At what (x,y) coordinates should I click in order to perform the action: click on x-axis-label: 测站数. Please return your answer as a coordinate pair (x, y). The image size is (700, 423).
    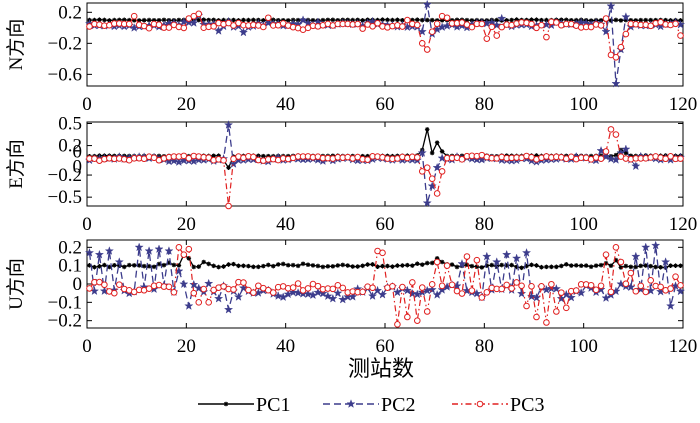
    Looking at the image, I should click on (381, 368).